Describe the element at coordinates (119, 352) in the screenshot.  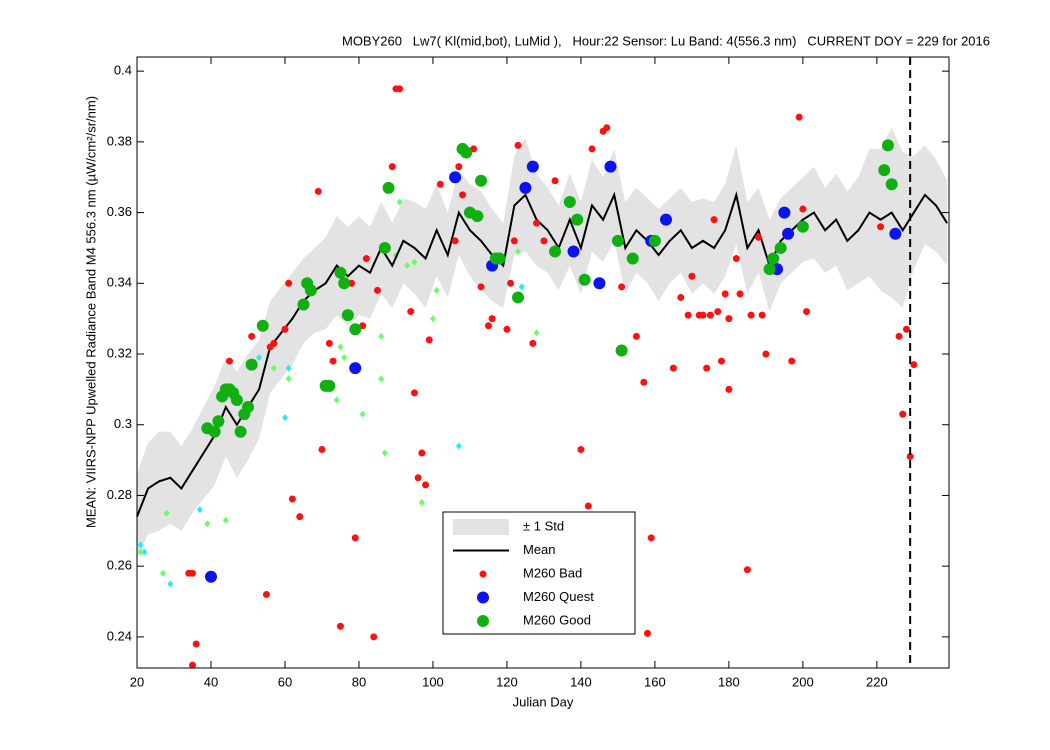
I see `y-tick-label: 0.32` at that location.